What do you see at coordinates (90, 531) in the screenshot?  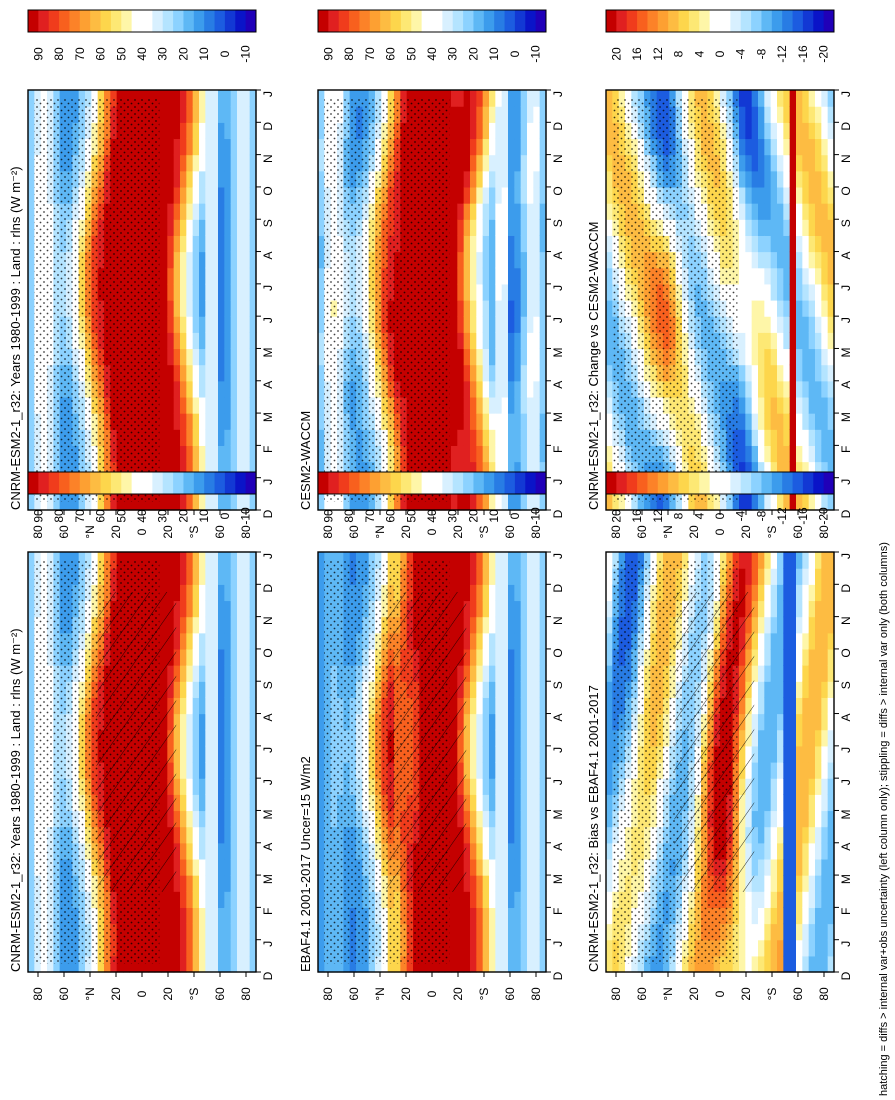 I see `y-tick-label: °N` at bounding box center [90, 531].